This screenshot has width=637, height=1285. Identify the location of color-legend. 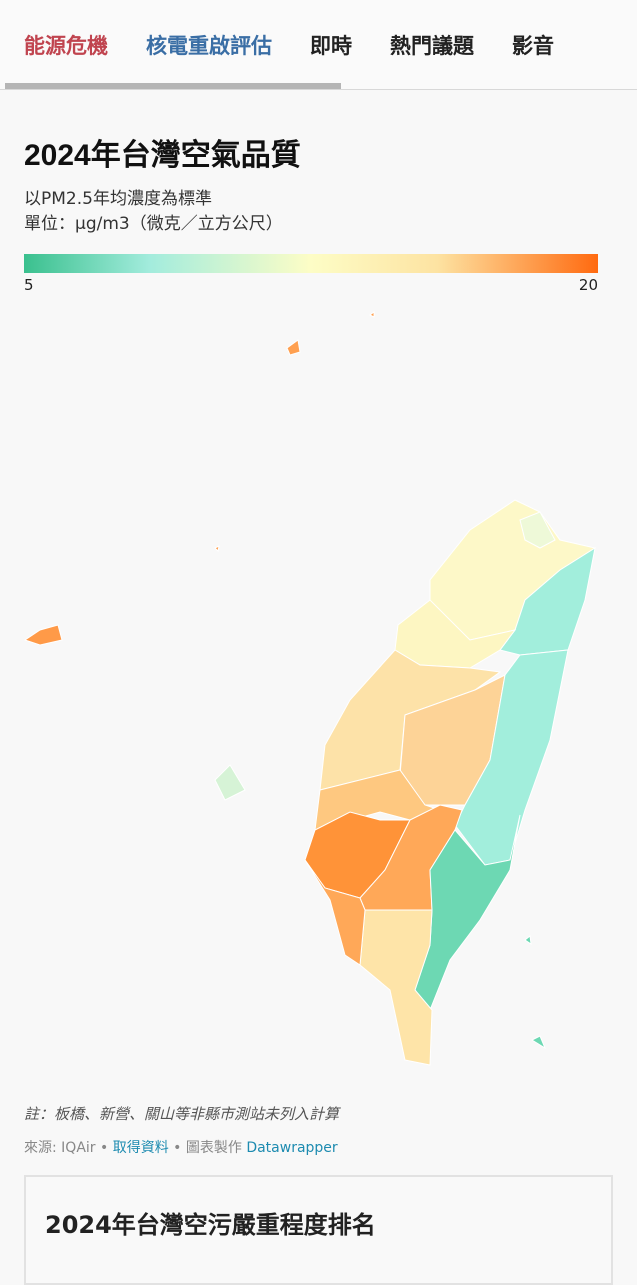
(311, 263).